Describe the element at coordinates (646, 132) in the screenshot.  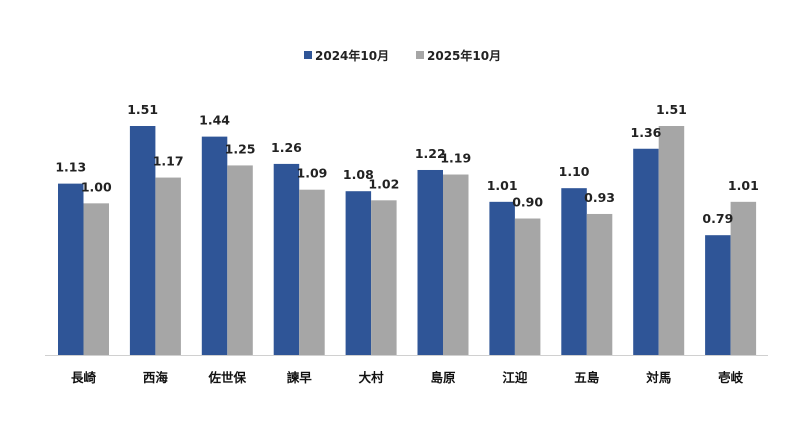
I see `value-label-1-9: 1.36` at that location.